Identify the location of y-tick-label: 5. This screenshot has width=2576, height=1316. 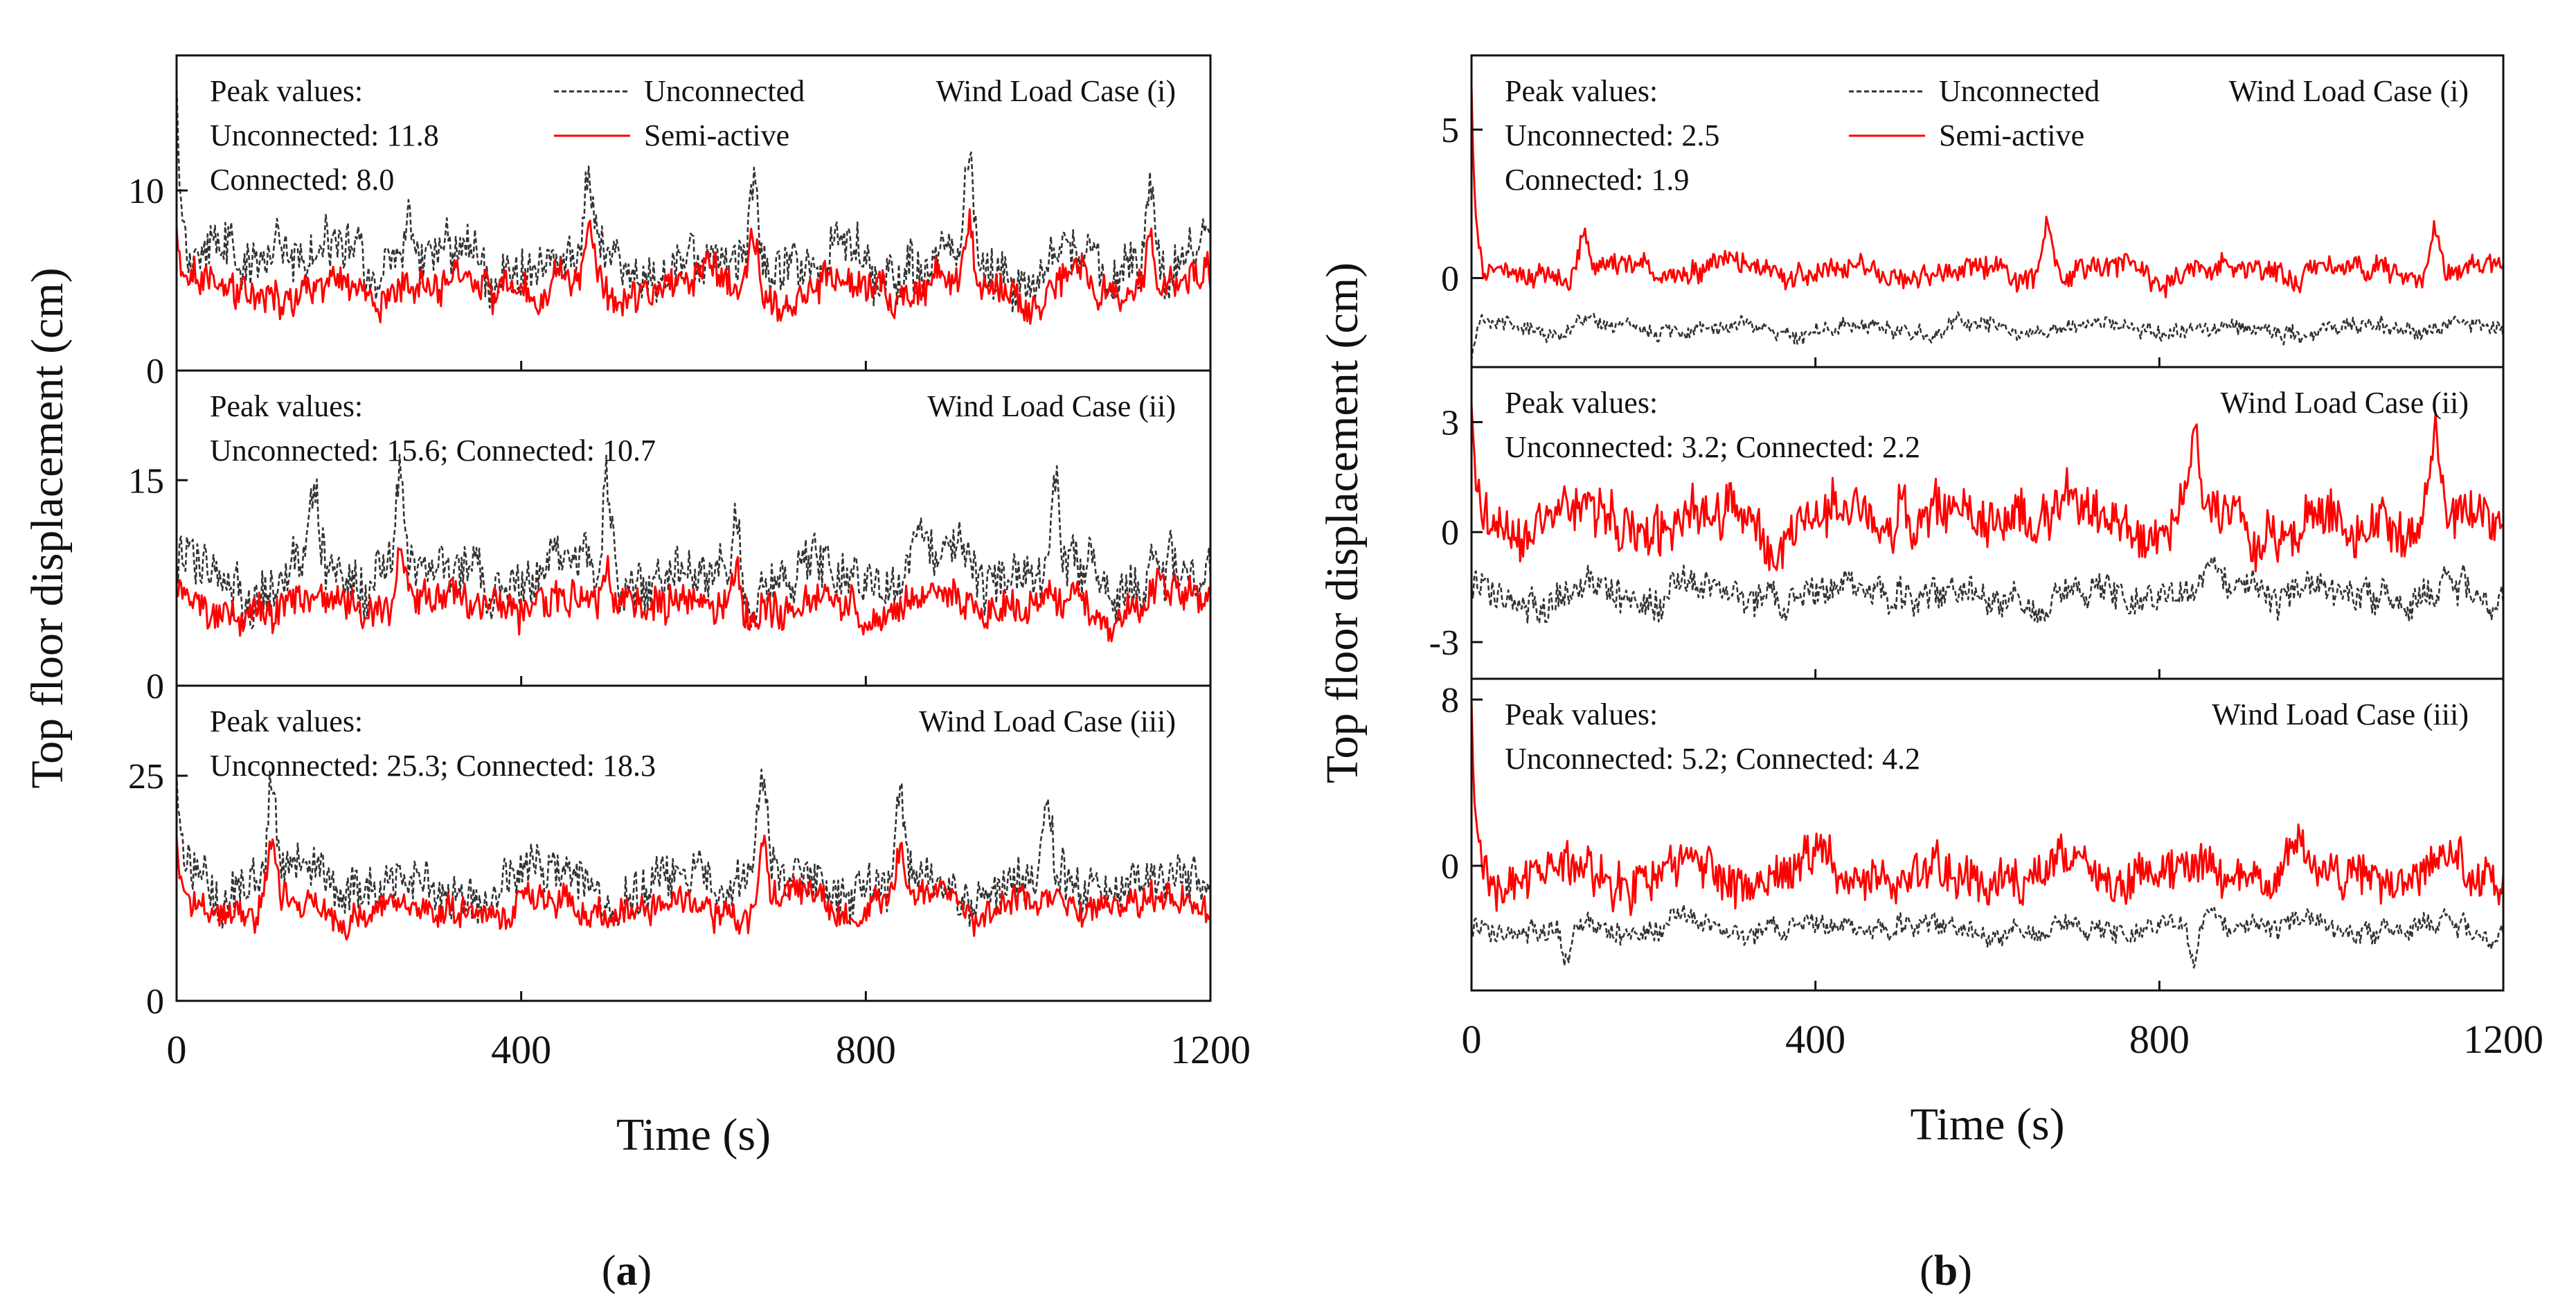
(1450, 130).